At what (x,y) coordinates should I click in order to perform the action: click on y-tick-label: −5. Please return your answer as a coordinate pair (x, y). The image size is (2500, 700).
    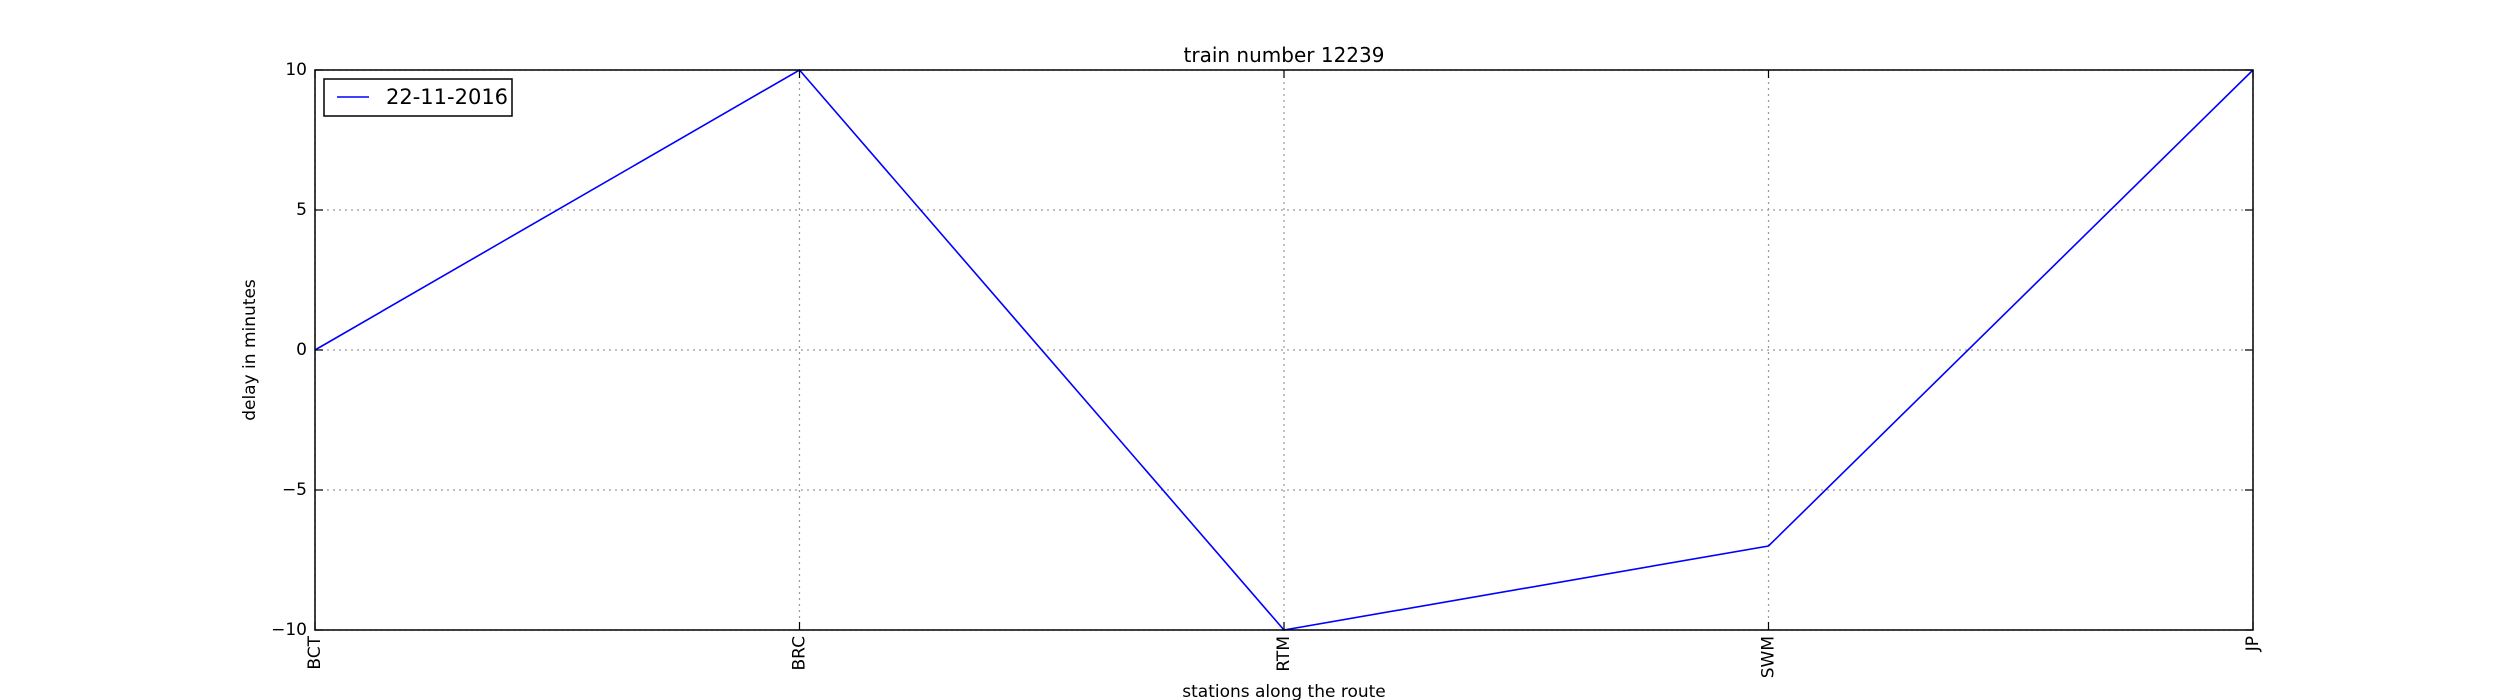
    Looking at the image, I should click on (294, 490).